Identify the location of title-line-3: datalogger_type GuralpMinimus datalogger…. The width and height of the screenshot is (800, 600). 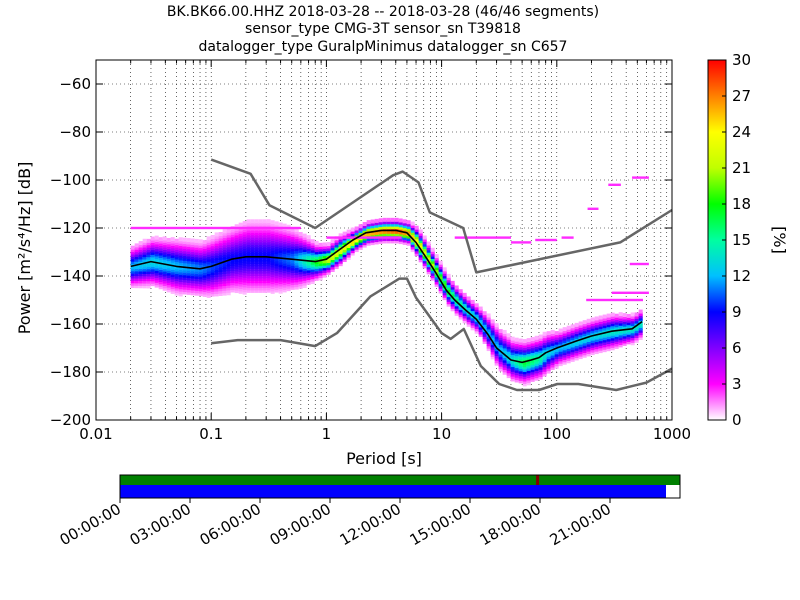
(383, 47).